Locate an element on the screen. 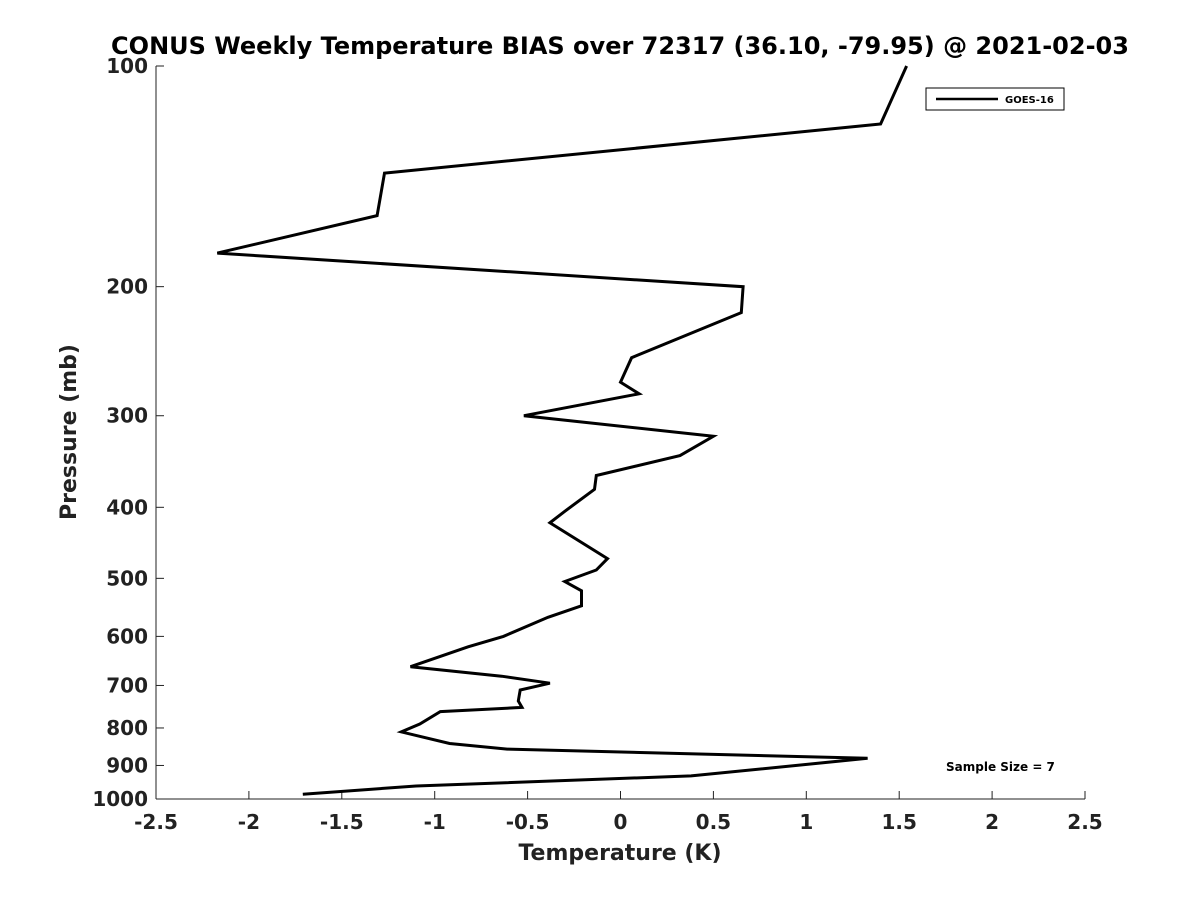 The image size is (1200, 900). y-tick-label: 200 is located at coordinates (127, 287).